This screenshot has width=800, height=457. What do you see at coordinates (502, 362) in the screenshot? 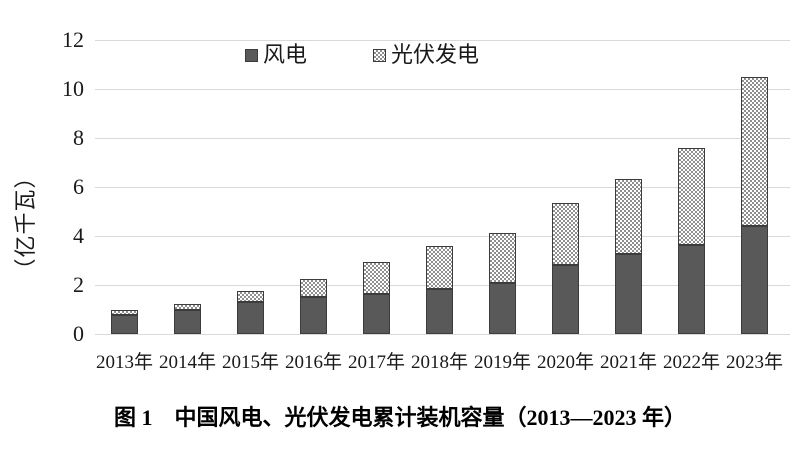
I see `x-tick-label-2019年: 2019年` at bounding box center [502, 362].